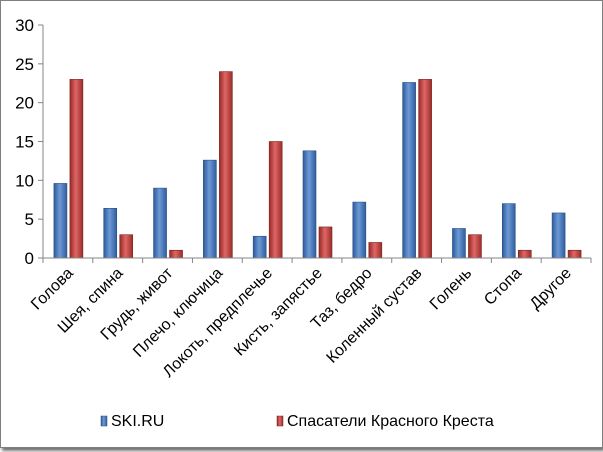 Image resolution: width=603 pixels, height=452 pixels. What do you see at coordinates (24, 180) in the screenshot?
I see `y-tick-label: 10` at bounding box center [24, 180].